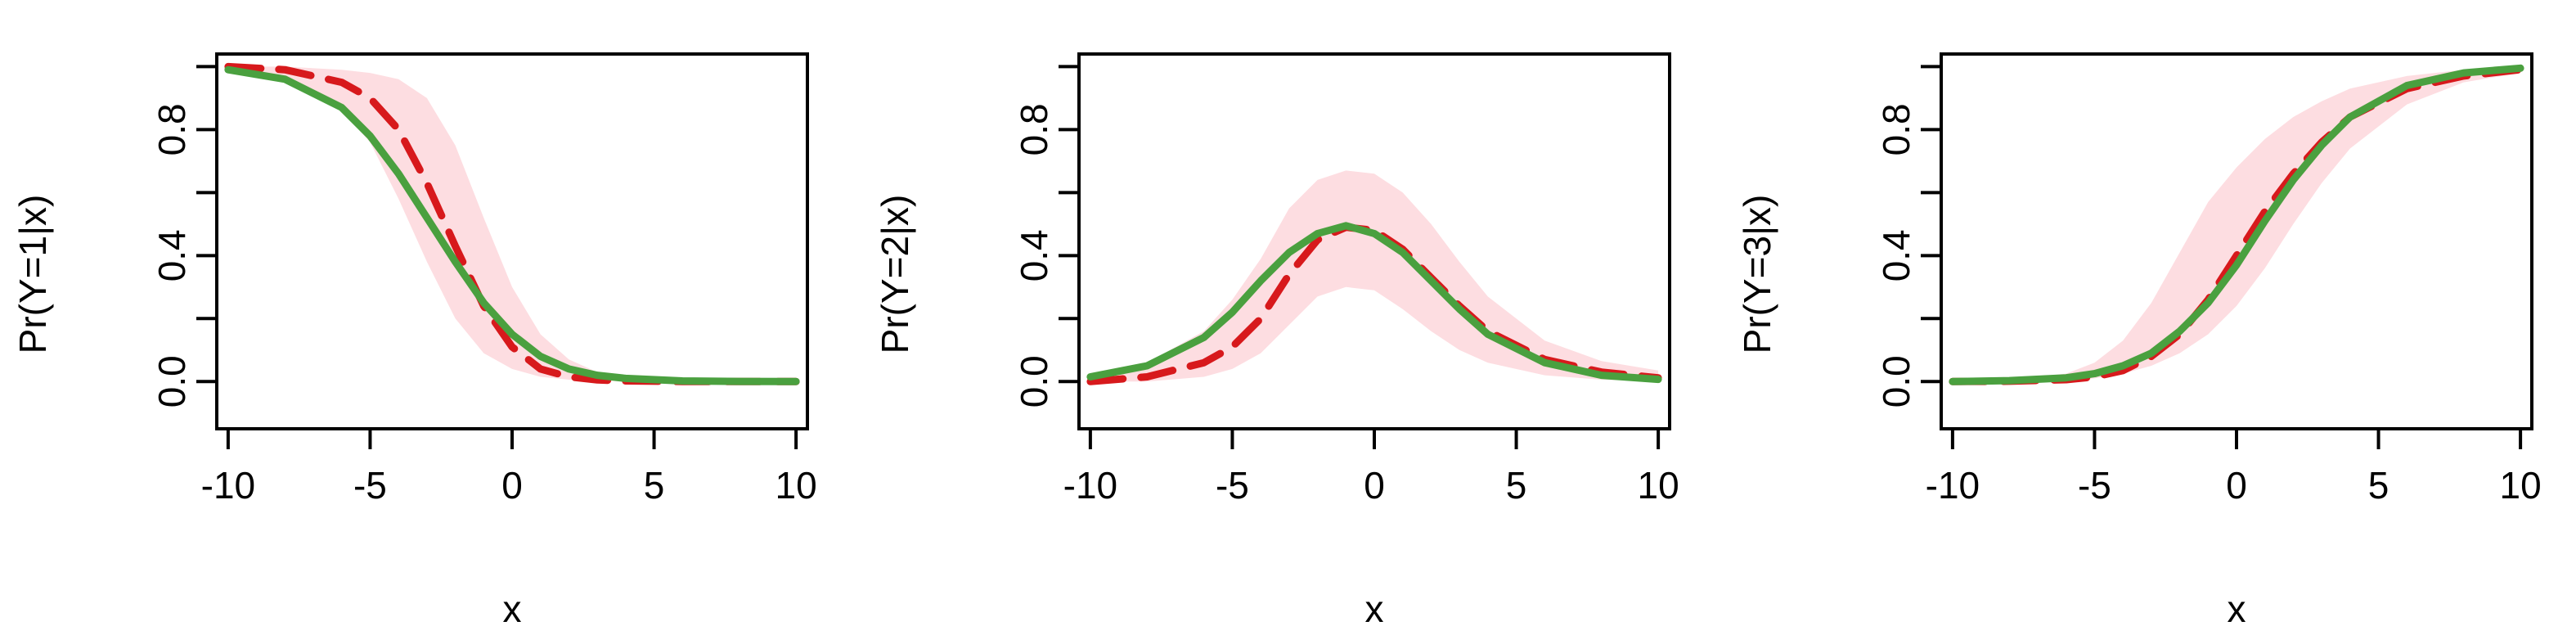 The width and height of the screenshot is (2576, 644). Describe the element at coordinates (32, 274) in the screenshot. I see `y-axis-title: Pr(Y=1|x)` at that location.